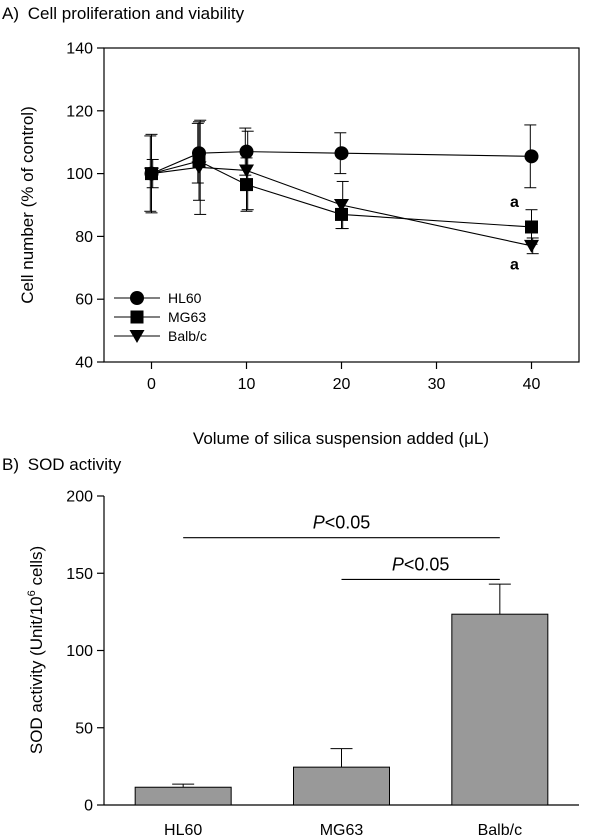 This screenshot has width=597, height=840. Describe the element at coordinates (10, 464) in the screenshot. I see `panel-b-letter: B)` at that location.